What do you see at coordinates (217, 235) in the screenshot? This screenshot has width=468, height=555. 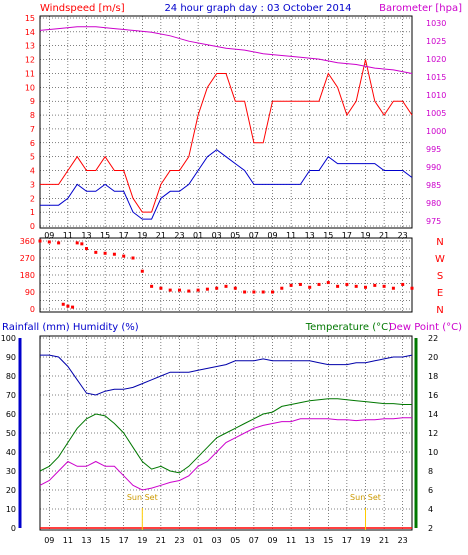 I see `x-tick-label-top: 03` at bounding box center [217, 235].